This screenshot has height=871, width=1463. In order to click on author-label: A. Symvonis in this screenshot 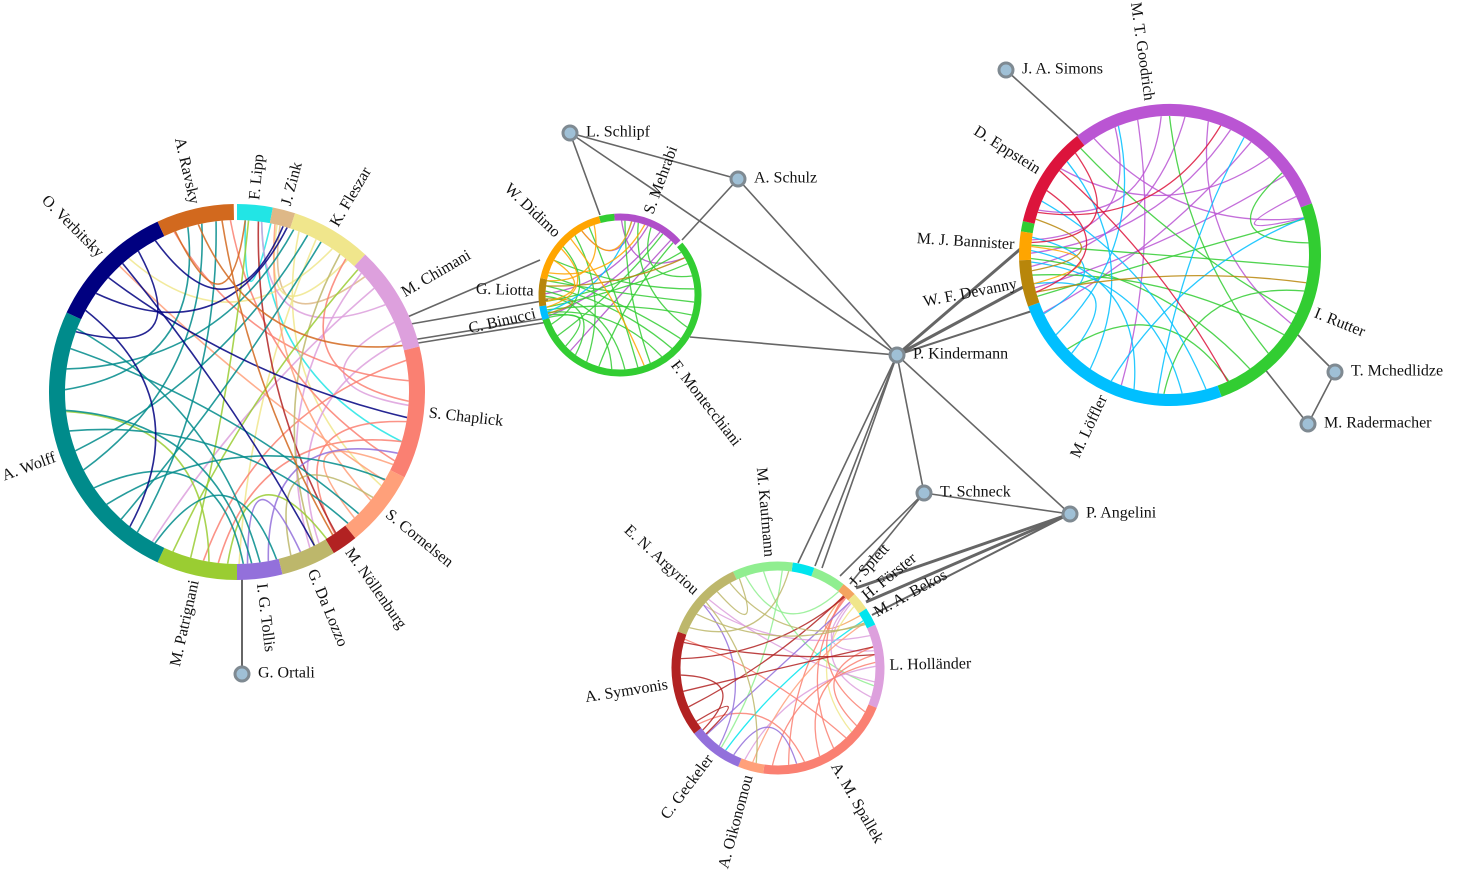, I will do `click(626, 691)`.